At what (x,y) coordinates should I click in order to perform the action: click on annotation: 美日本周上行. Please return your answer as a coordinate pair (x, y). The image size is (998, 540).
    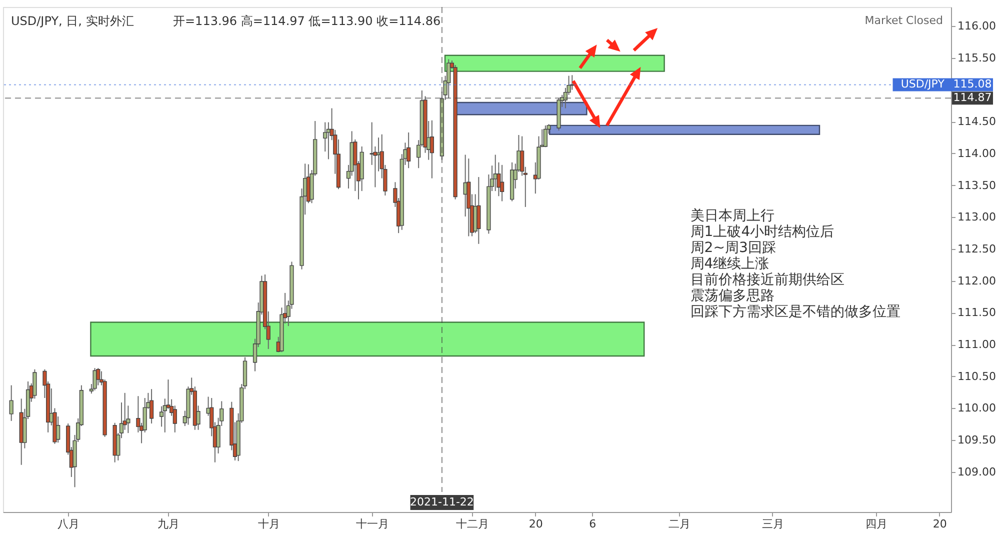
    Looking at the image, I should click on (732, 216).